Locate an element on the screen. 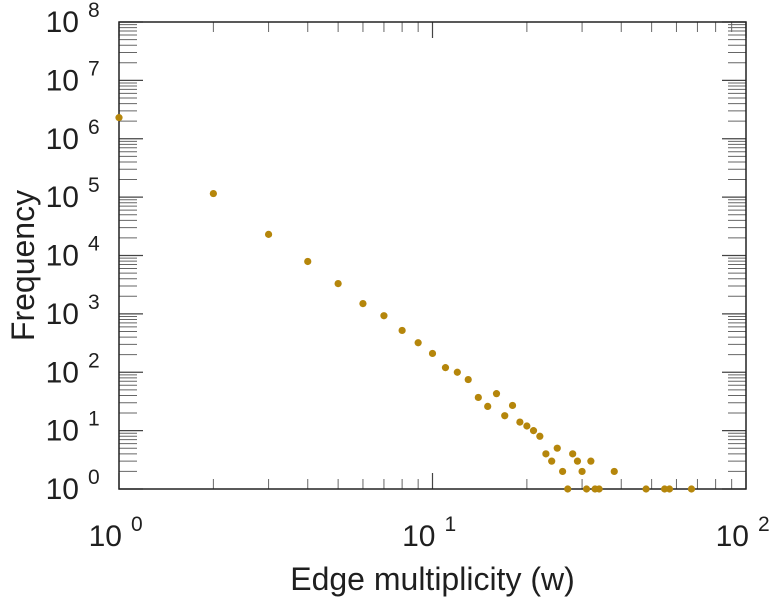 Image resolution: width=776 pixels, height=600 pixels. y-axis-title: Frequency is located at coordinates (23, 265).